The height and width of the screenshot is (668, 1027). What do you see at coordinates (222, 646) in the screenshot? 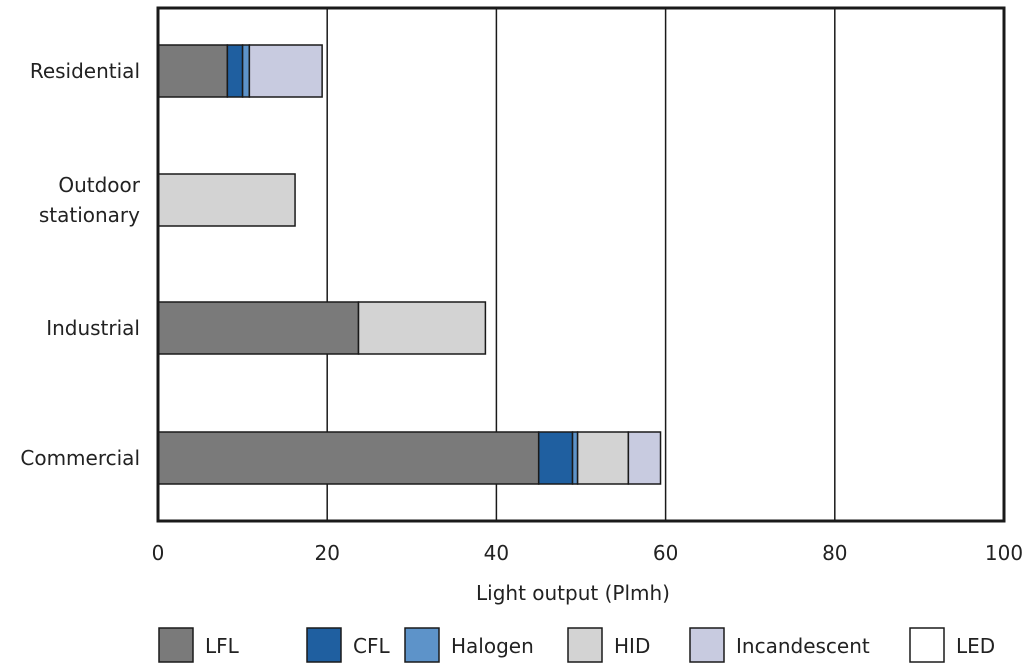
I see `legend-label: LFL` at bounding box center [222, 646].